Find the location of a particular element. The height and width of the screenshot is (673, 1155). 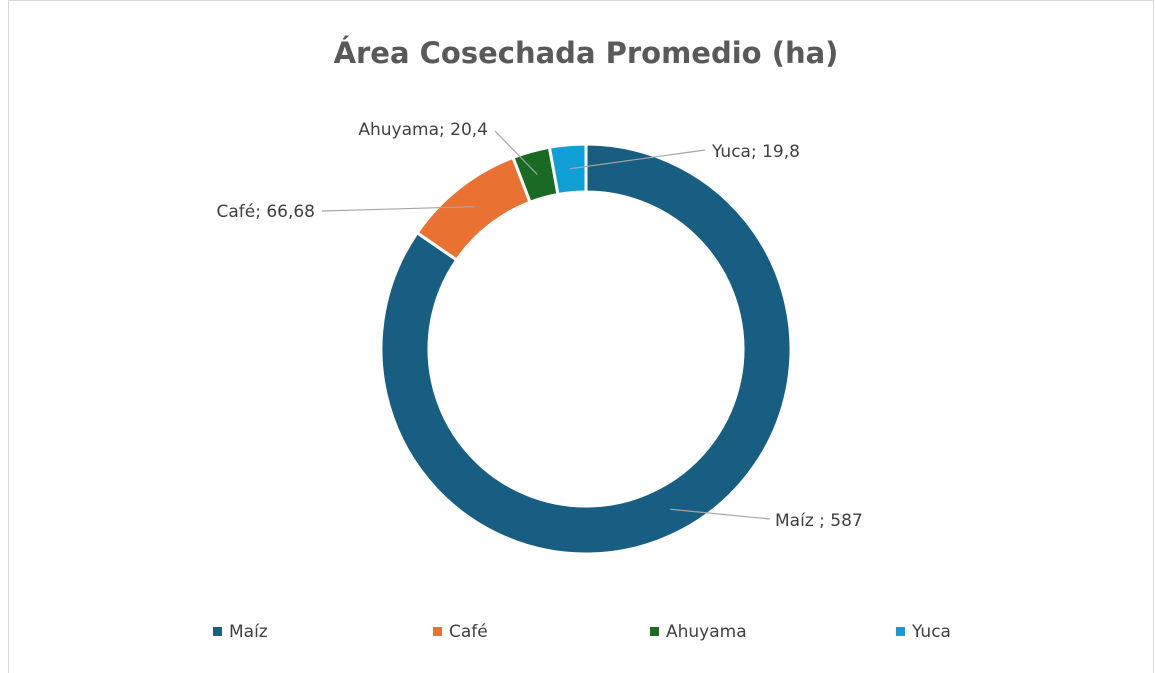

data-label: Maíz ; 587 is located at coordinates (819, 521).